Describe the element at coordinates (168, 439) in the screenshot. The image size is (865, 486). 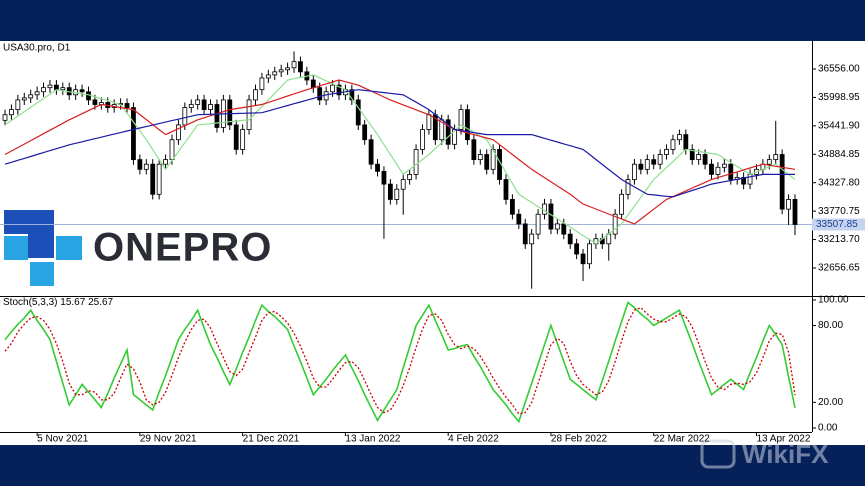
I see `x-tick-label: 29 Nov 2021` at that location.